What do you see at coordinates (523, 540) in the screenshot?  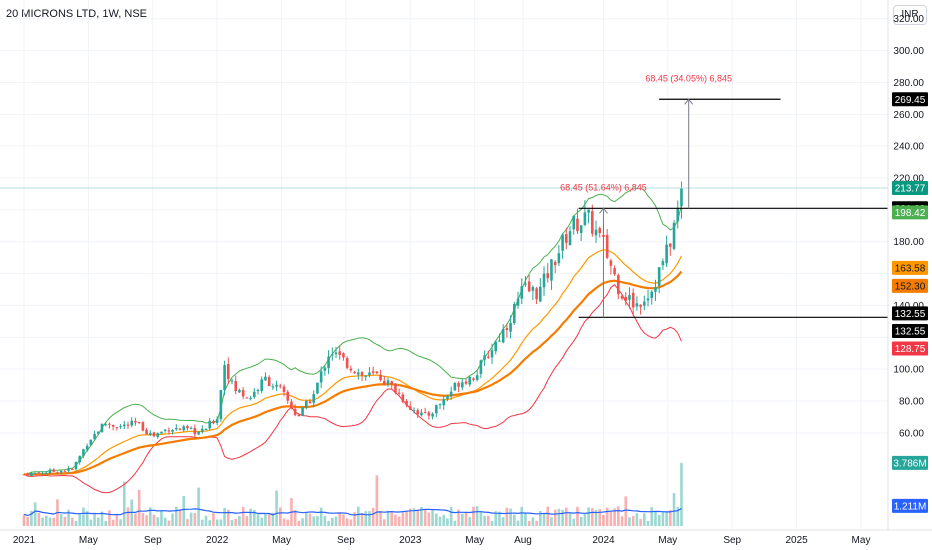 I see `x-tick-label: Aug` at bounding box center [523, 540].